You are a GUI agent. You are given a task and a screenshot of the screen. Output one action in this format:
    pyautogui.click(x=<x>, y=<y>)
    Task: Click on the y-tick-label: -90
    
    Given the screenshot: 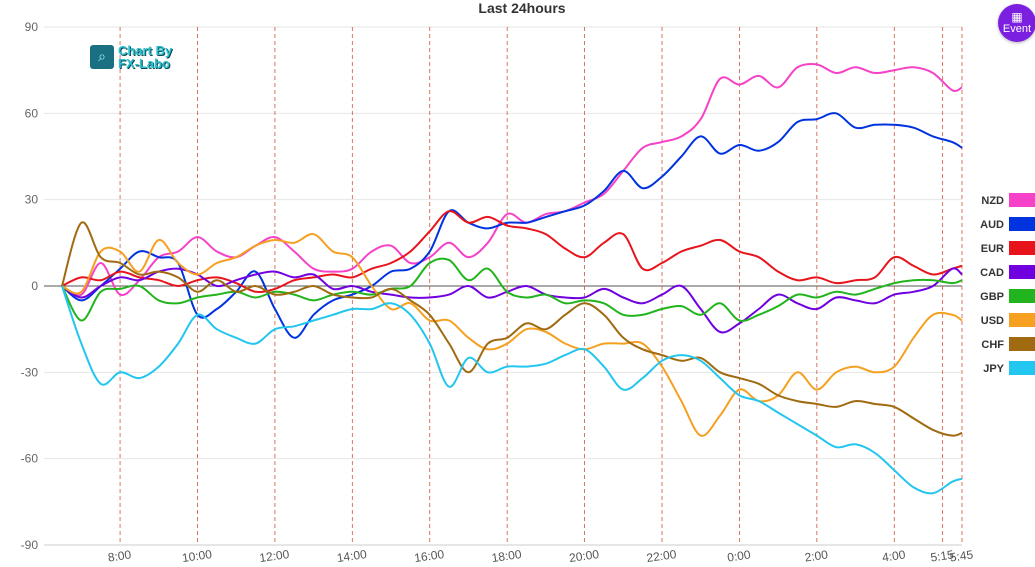 What is the action you would take?
    pyautogui.click(x=30, y=545)
    